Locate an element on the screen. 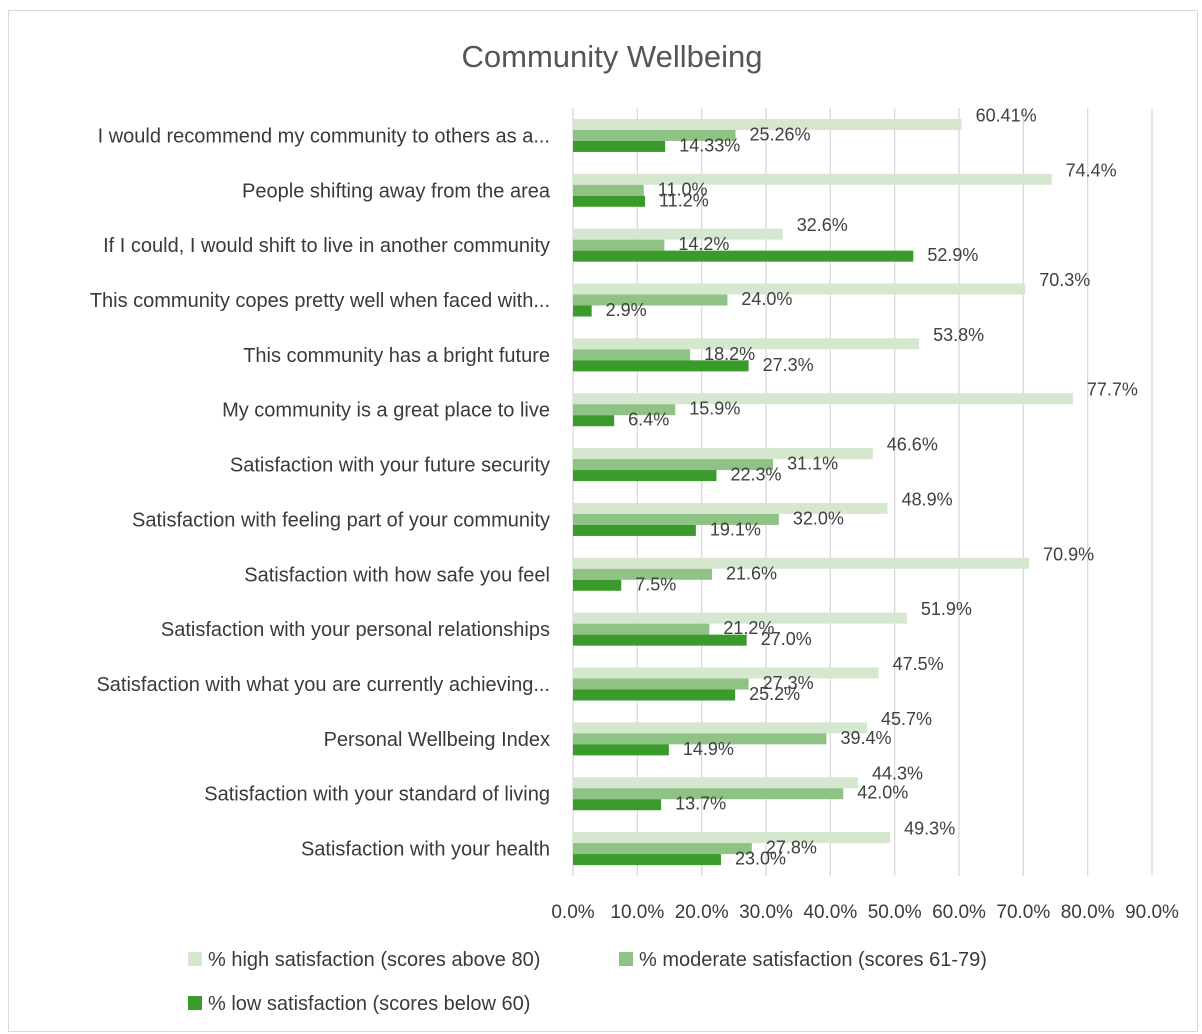 This screenshot has height=1034, width=1202. data-label: 25.26% is located at coordinates (780, 134).